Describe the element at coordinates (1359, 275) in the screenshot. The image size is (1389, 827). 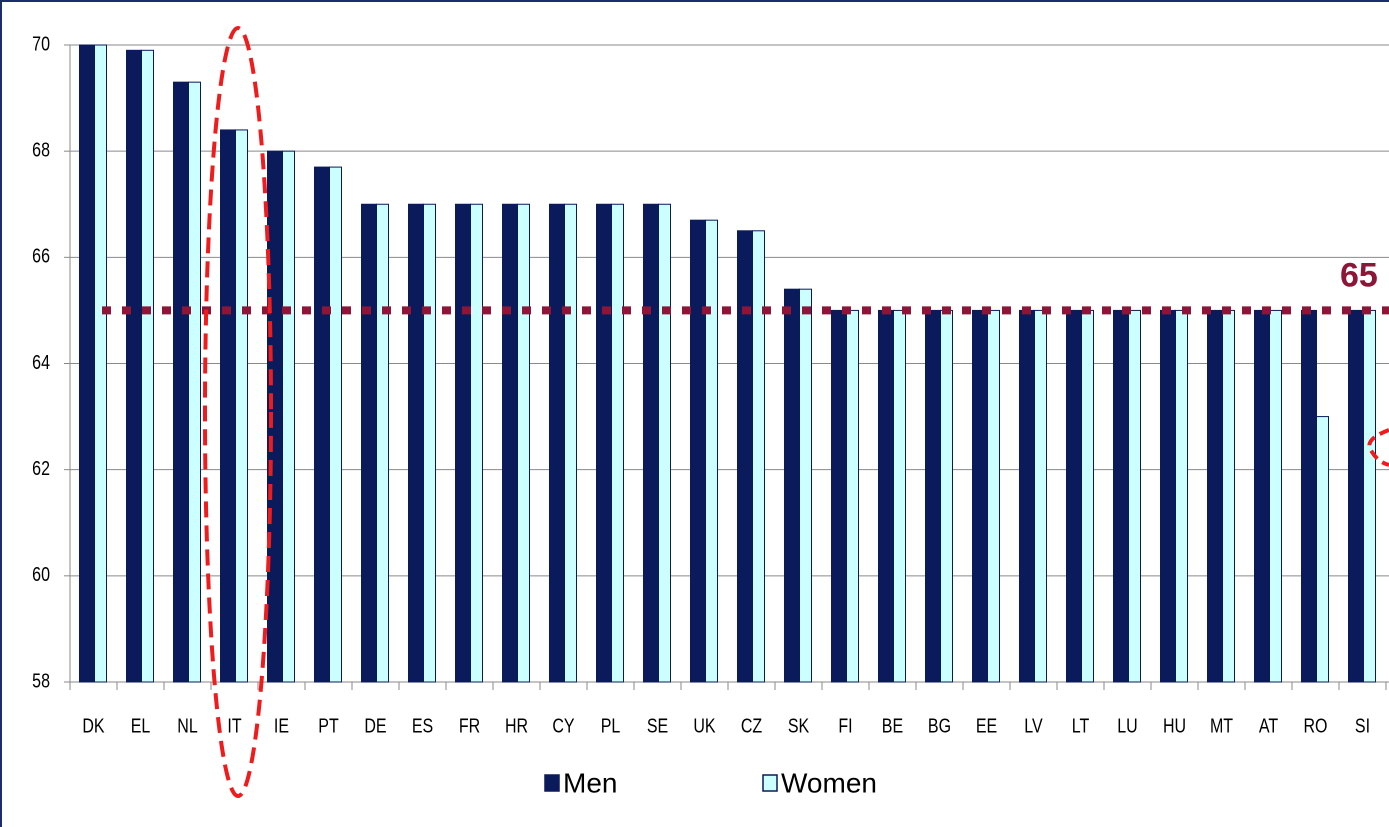
I see `reference-label: 65` at that location.